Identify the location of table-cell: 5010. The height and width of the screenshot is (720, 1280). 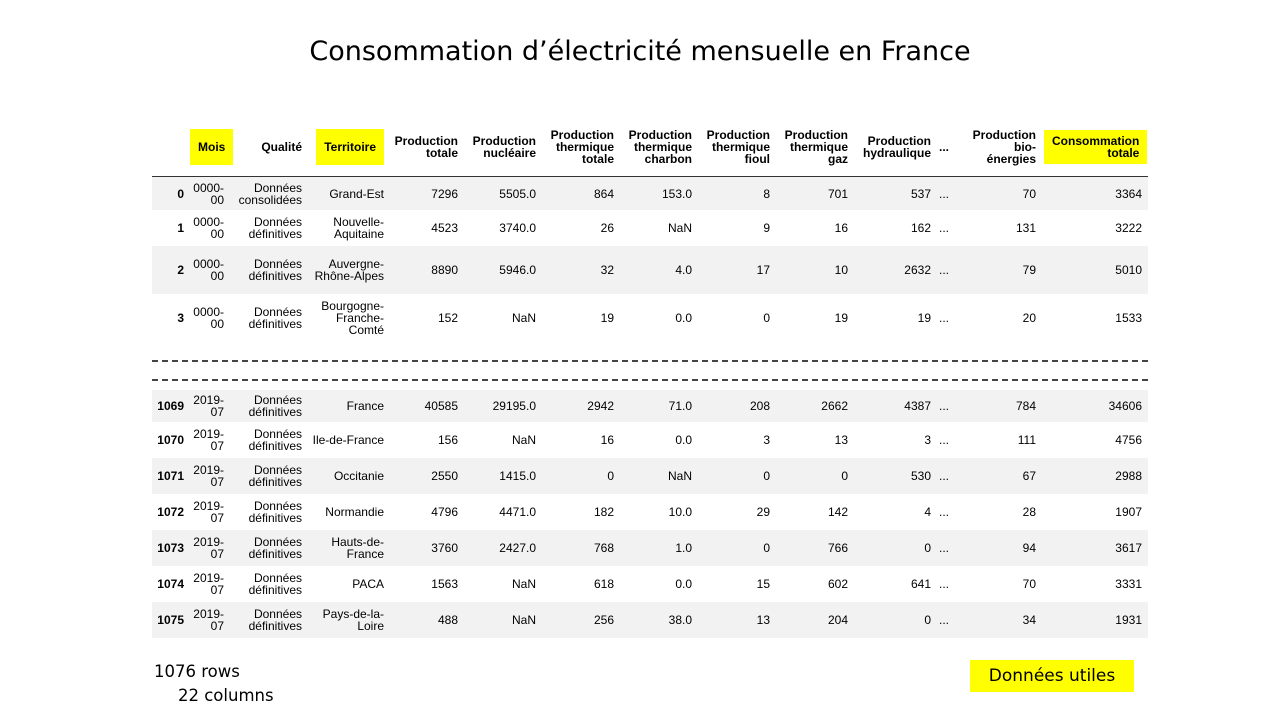
(1095, 270).